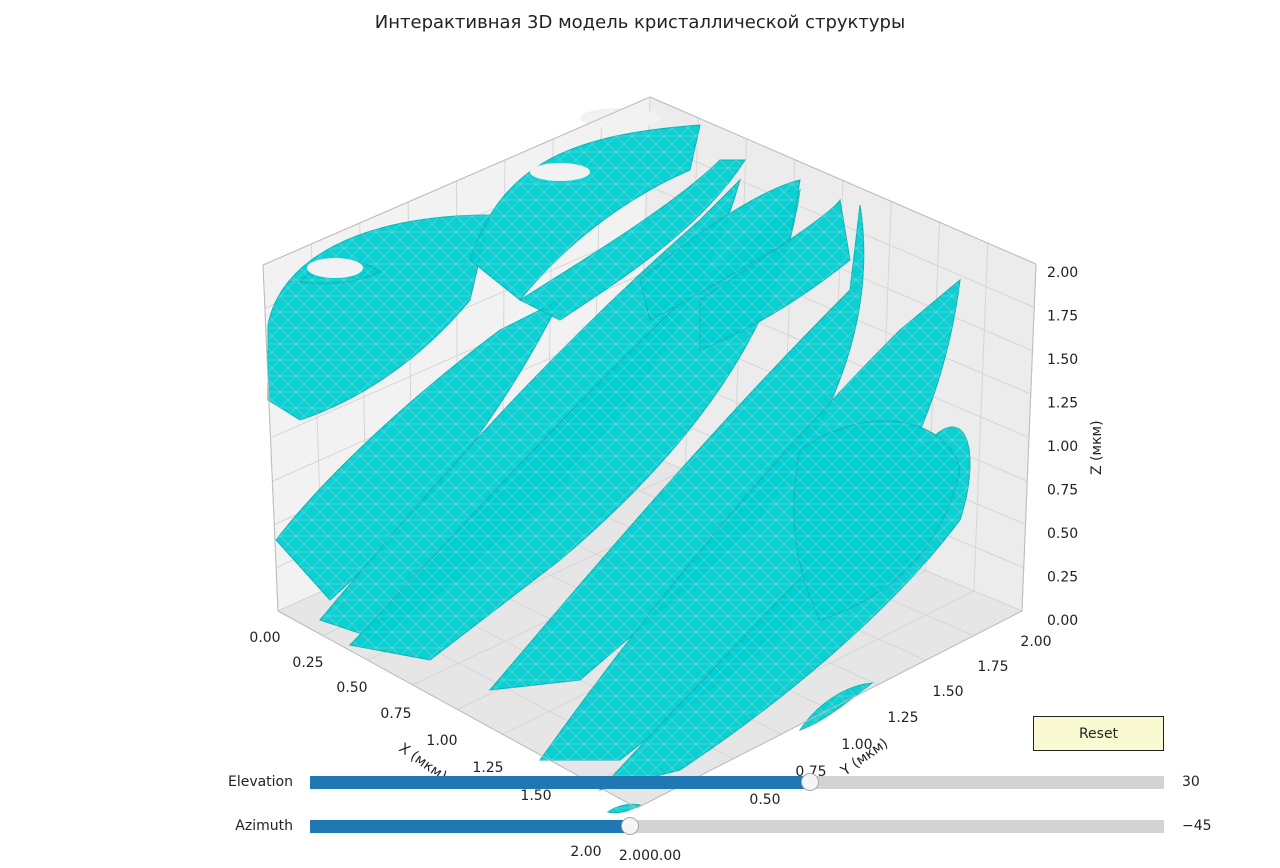  Describe the element at coordinates (650, 856) in the screenshot. I see `y-tick-label: 2.000.00` at that location.